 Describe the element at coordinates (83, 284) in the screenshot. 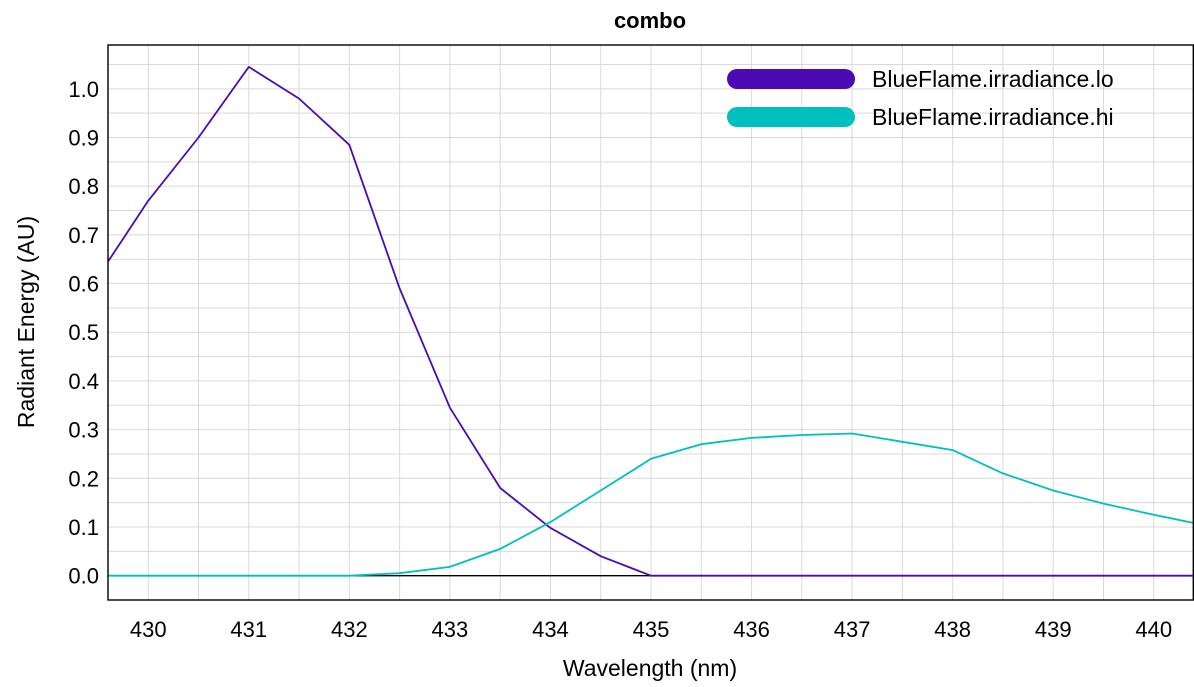

I see `y-tick-label: 0.6` at that location.